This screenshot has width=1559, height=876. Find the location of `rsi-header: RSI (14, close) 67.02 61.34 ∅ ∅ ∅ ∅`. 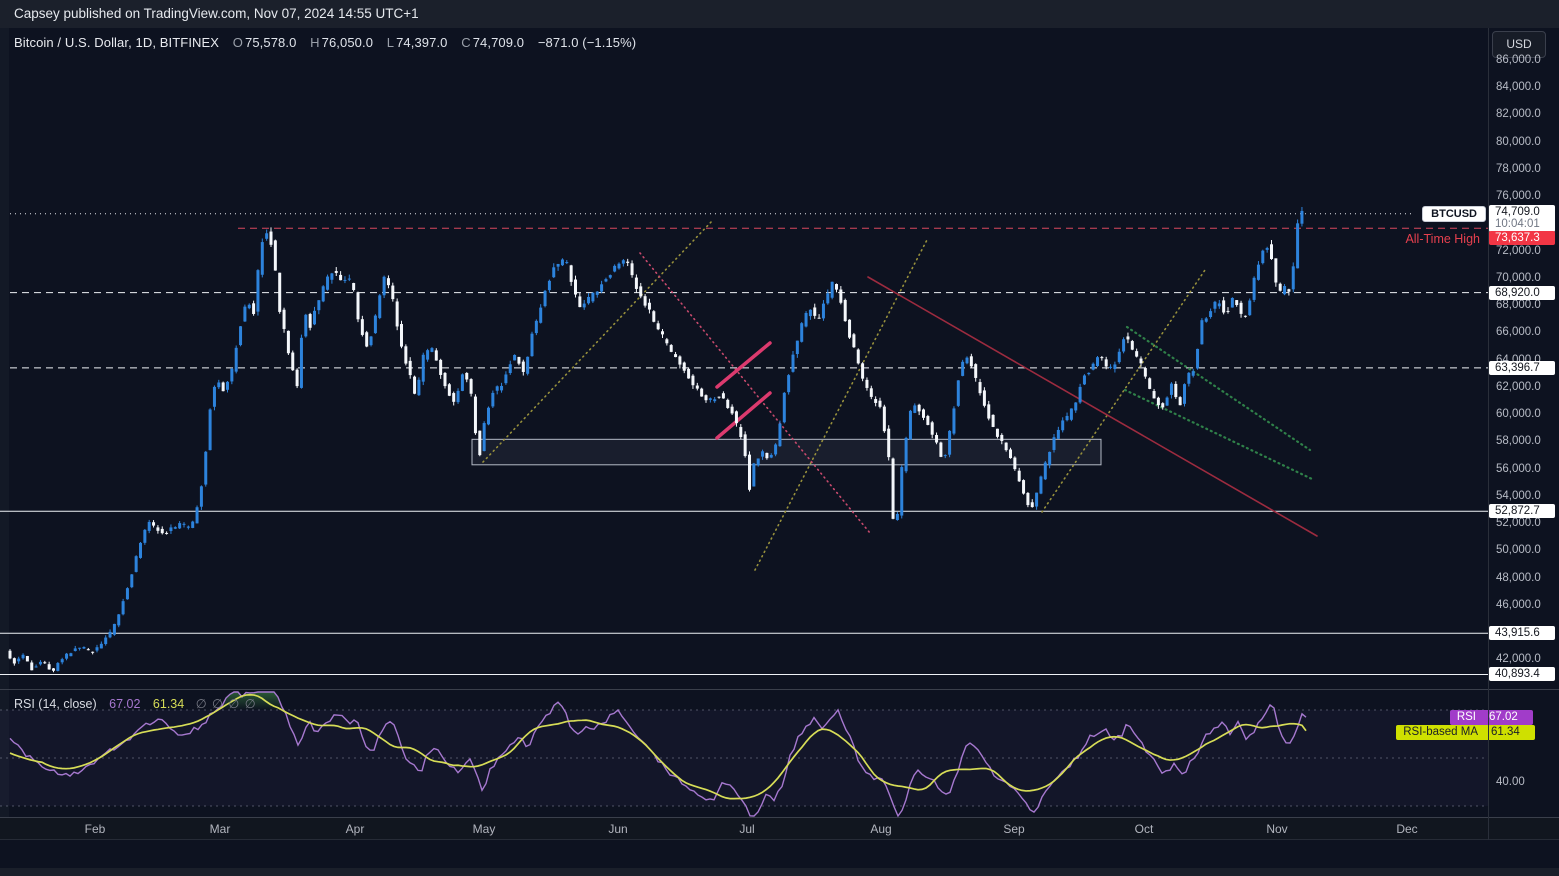

rsi-header: RSI (14, close) 67.02 61.34 ∅ ∅ ∅ ∅ is located at coordinates (135, 703).